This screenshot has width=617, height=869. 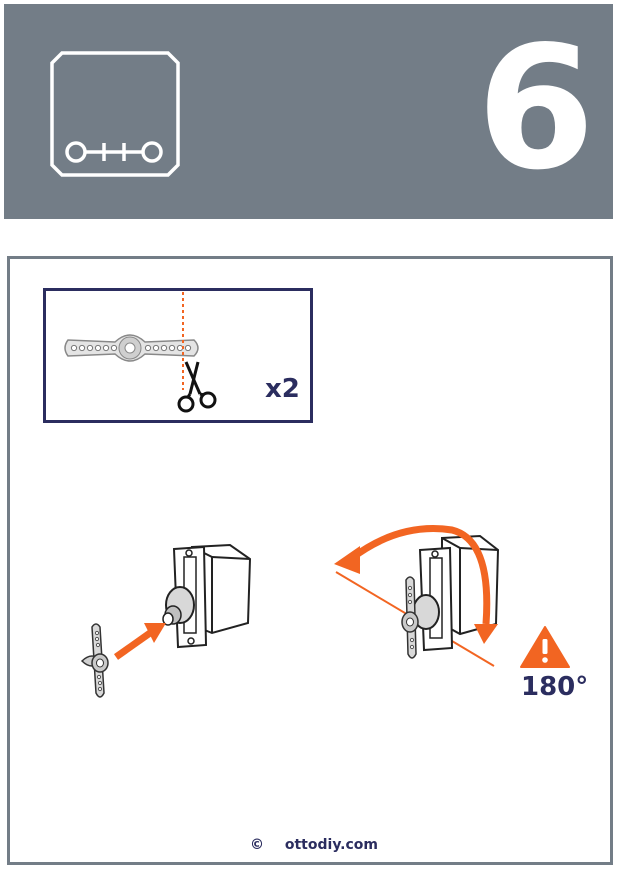 I want to click on step-number: 6, so click(x=535, y=109).